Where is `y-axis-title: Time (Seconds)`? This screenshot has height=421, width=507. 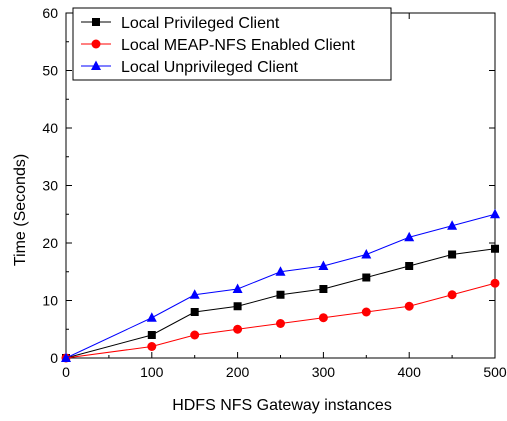 y-axis-title: Time (Seconds) is located at coordinates (20, 210).